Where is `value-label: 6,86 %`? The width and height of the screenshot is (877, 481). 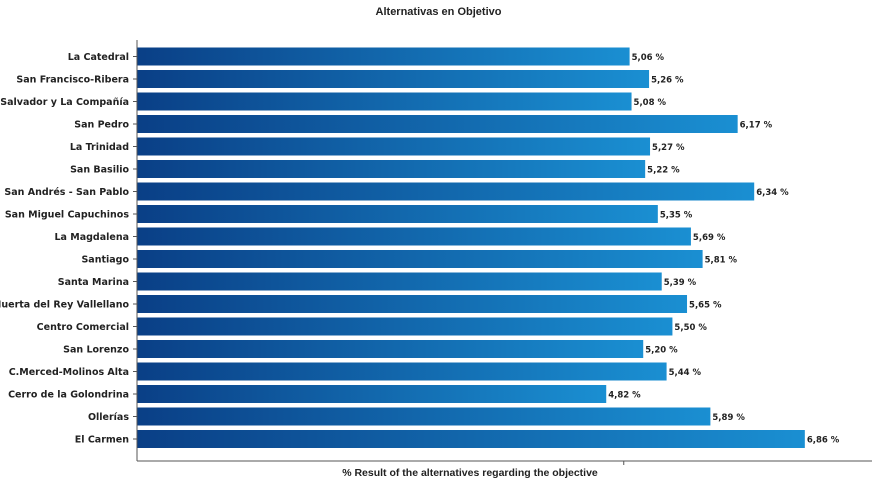 value-label: 6,86 % is located at coordinates (823, 441).